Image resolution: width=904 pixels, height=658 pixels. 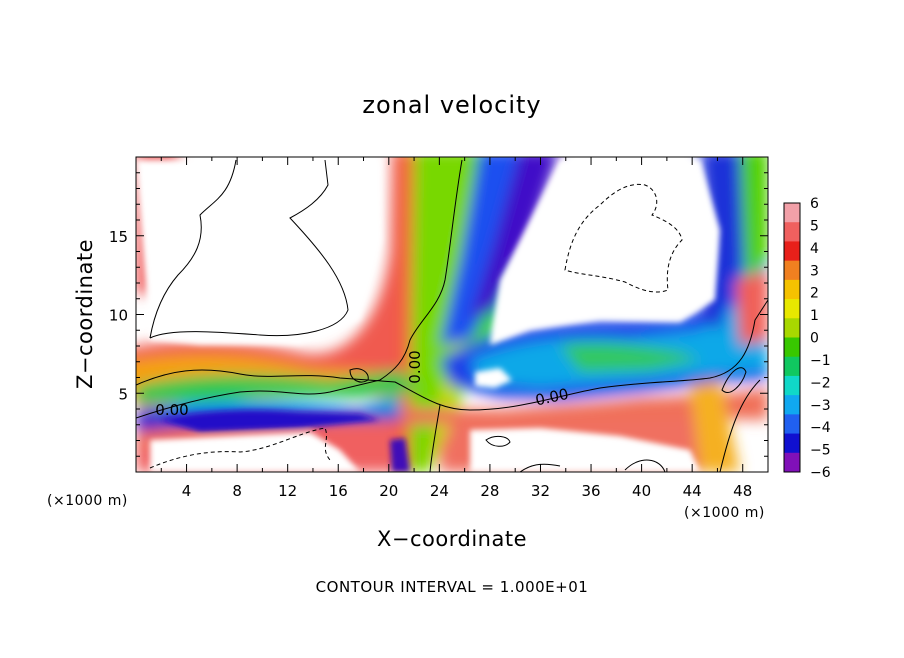 What do you see at coordinates (237, 491) in the screenshot?
I see `x-tick-label: 8` at bounding box center [237, 491].